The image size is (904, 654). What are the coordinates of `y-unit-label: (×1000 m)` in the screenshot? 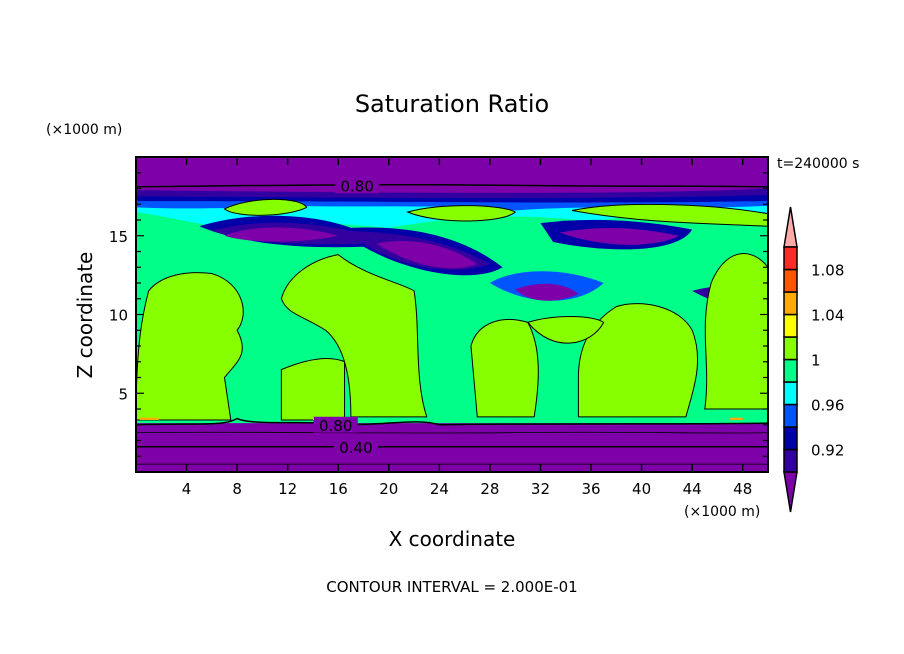 It's located at (84, 130).